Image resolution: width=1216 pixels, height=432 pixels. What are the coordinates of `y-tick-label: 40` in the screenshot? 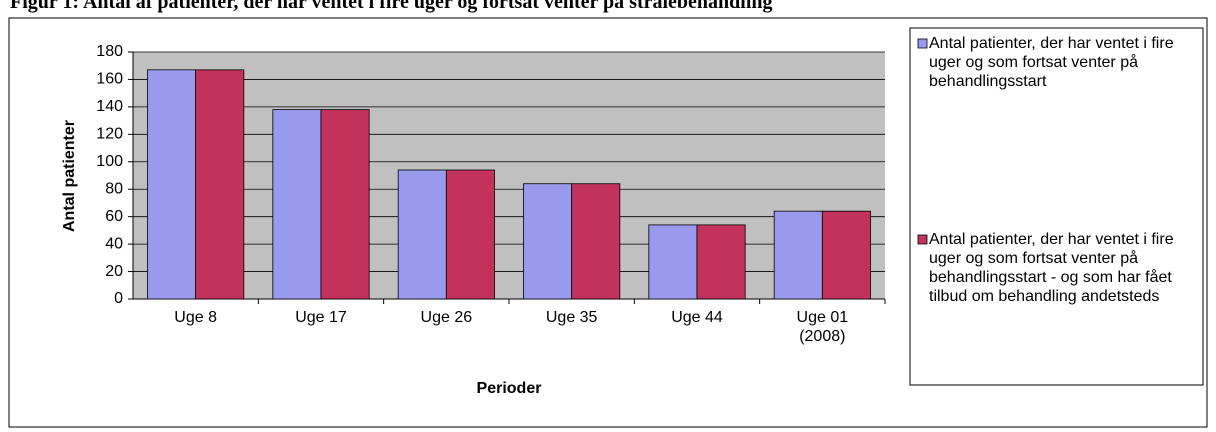 It's located at (114, 243).